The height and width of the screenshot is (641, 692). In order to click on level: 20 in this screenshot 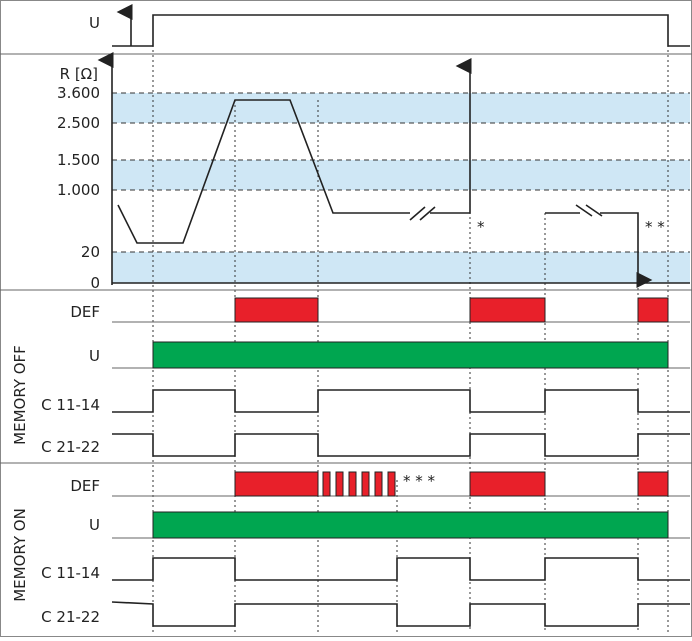, I will do `click(90, 252)`.